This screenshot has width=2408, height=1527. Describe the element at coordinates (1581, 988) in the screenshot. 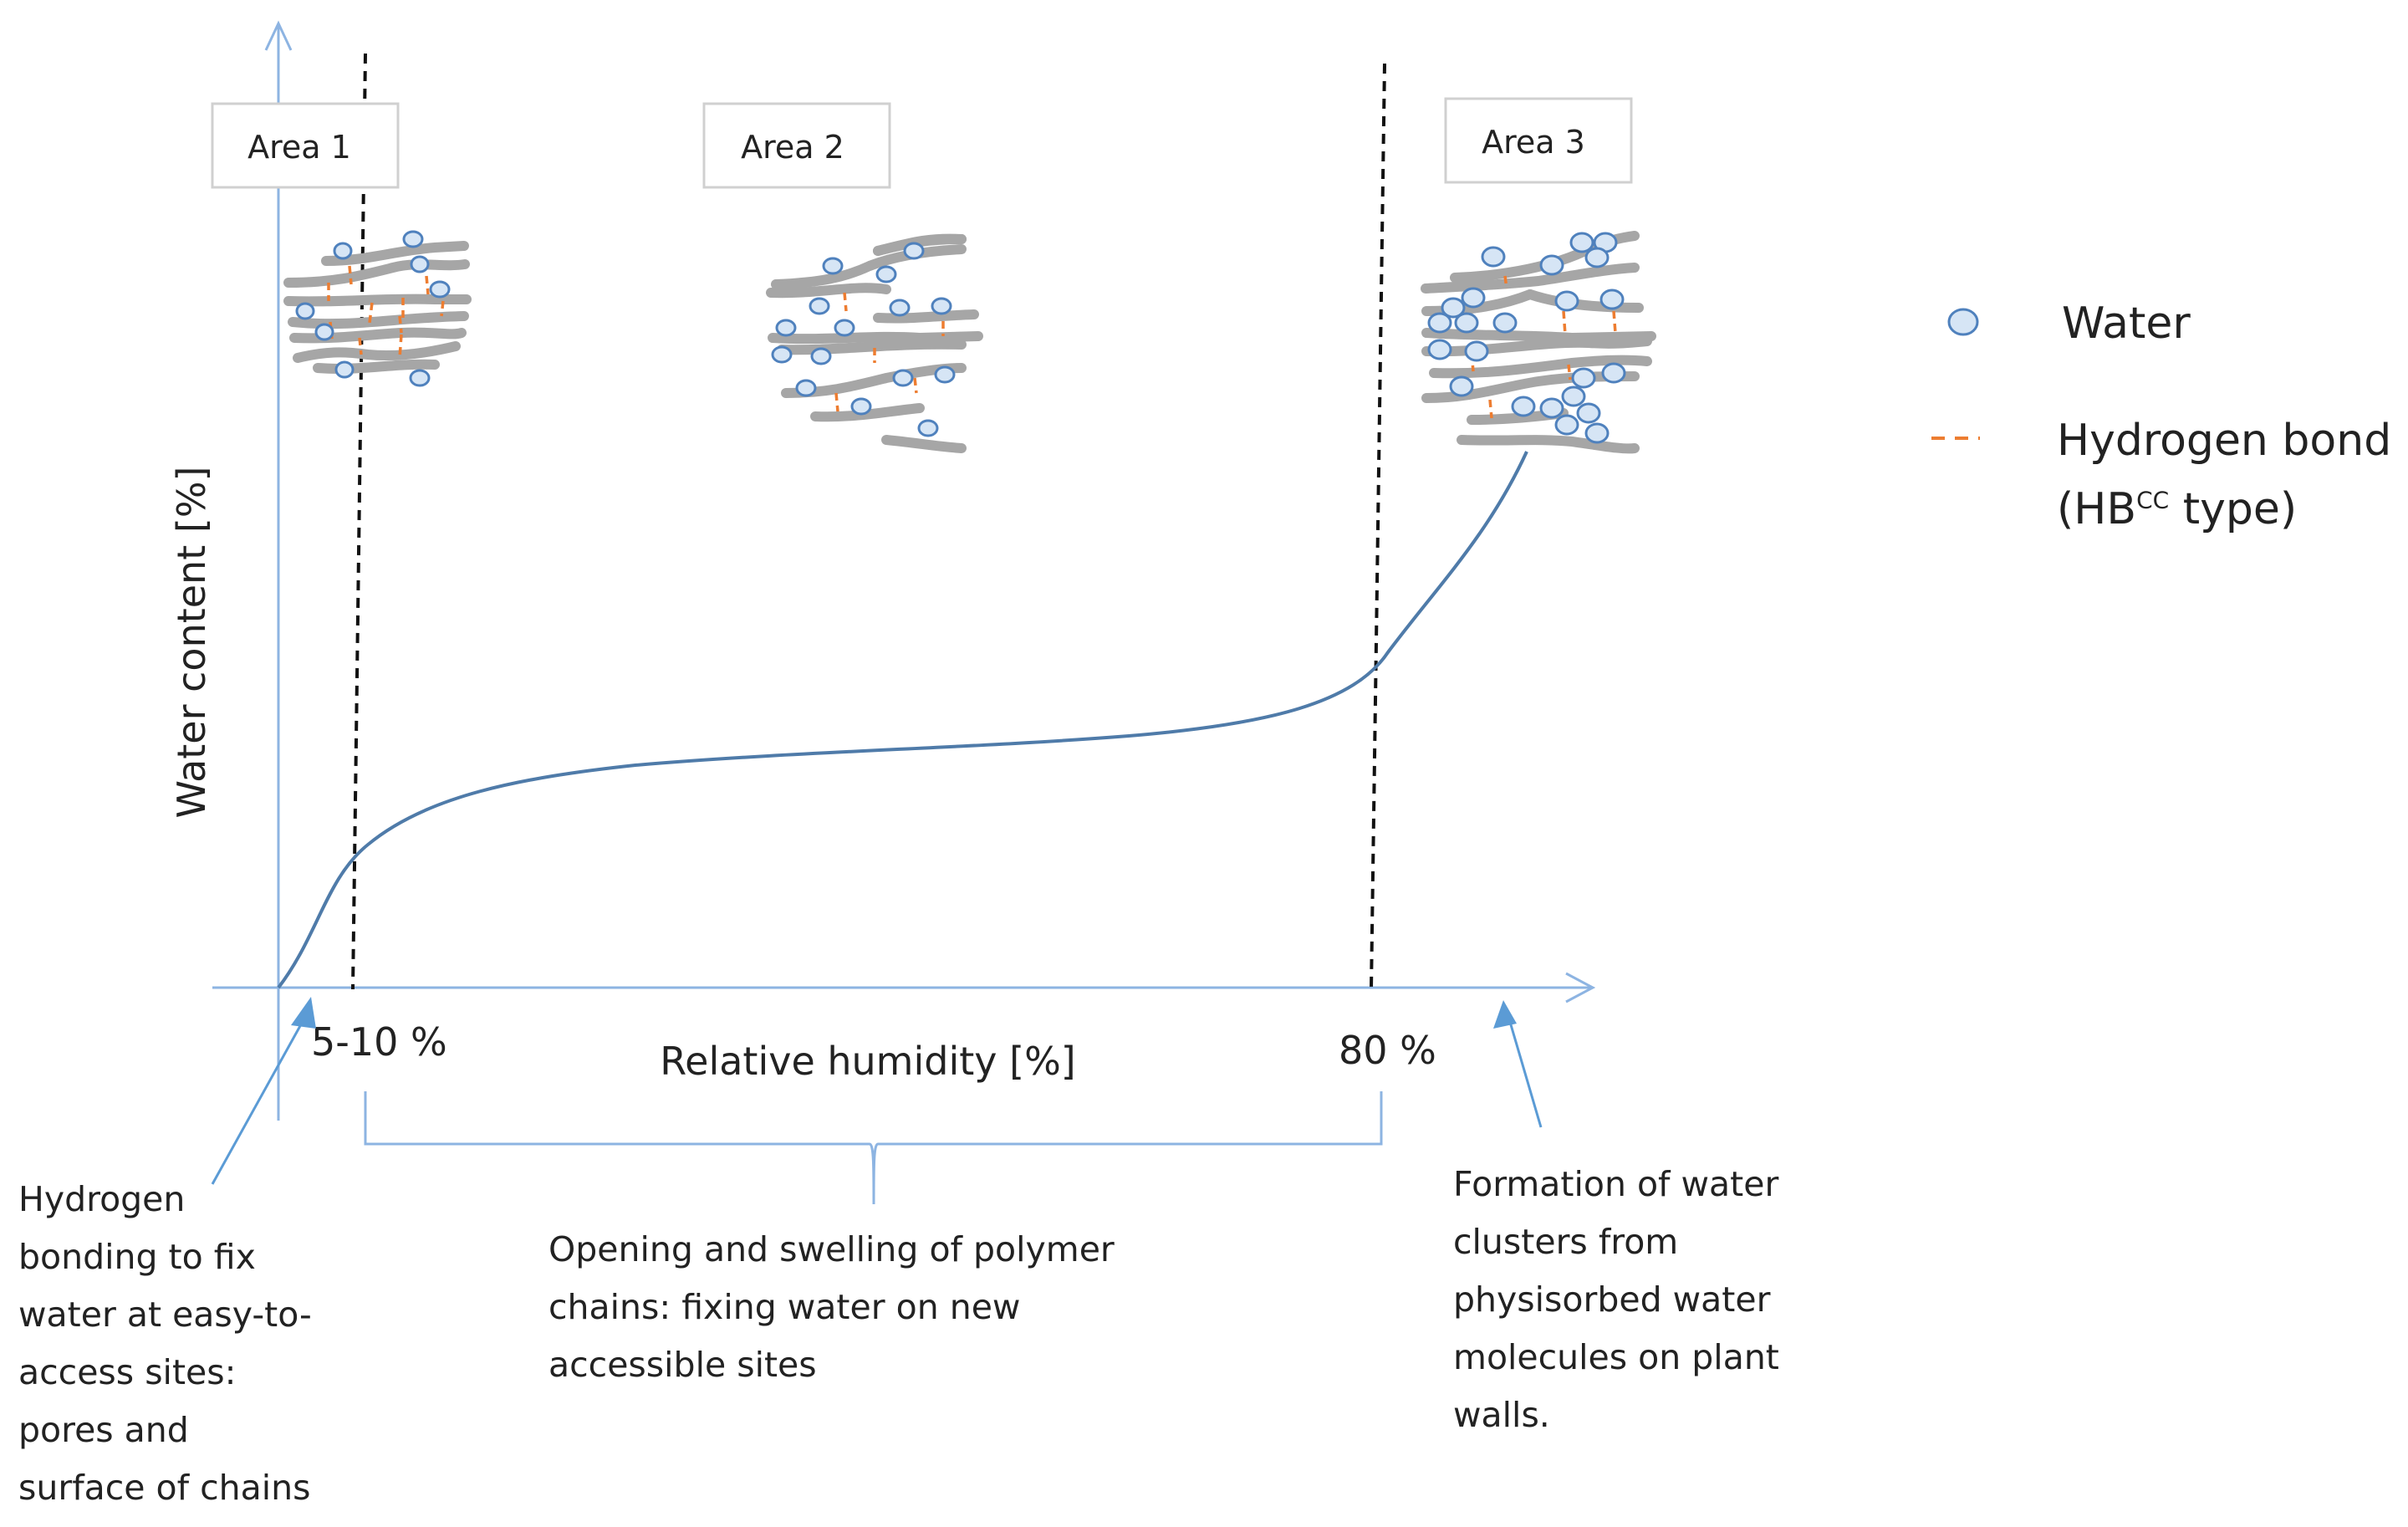

I see `x-axis-arrowhead` at that location.